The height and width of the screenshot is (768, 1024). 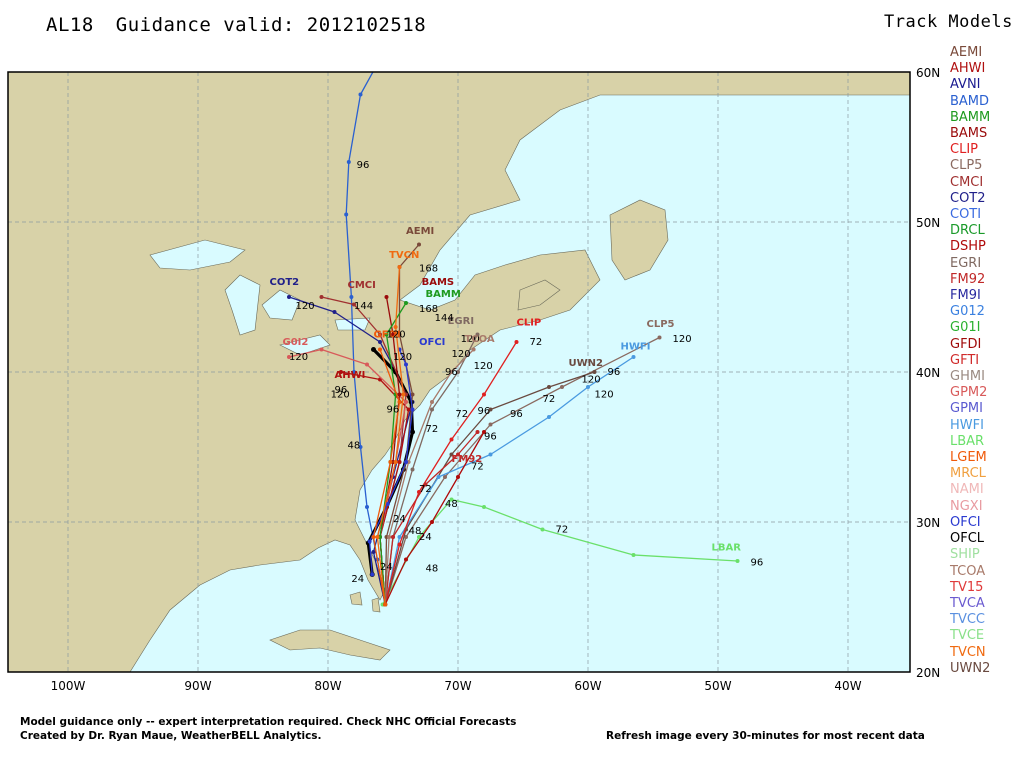 What do you see at coordinates (522, 470) in the screenshot?
I see `track-clp5` at bounding box center [522, 470].